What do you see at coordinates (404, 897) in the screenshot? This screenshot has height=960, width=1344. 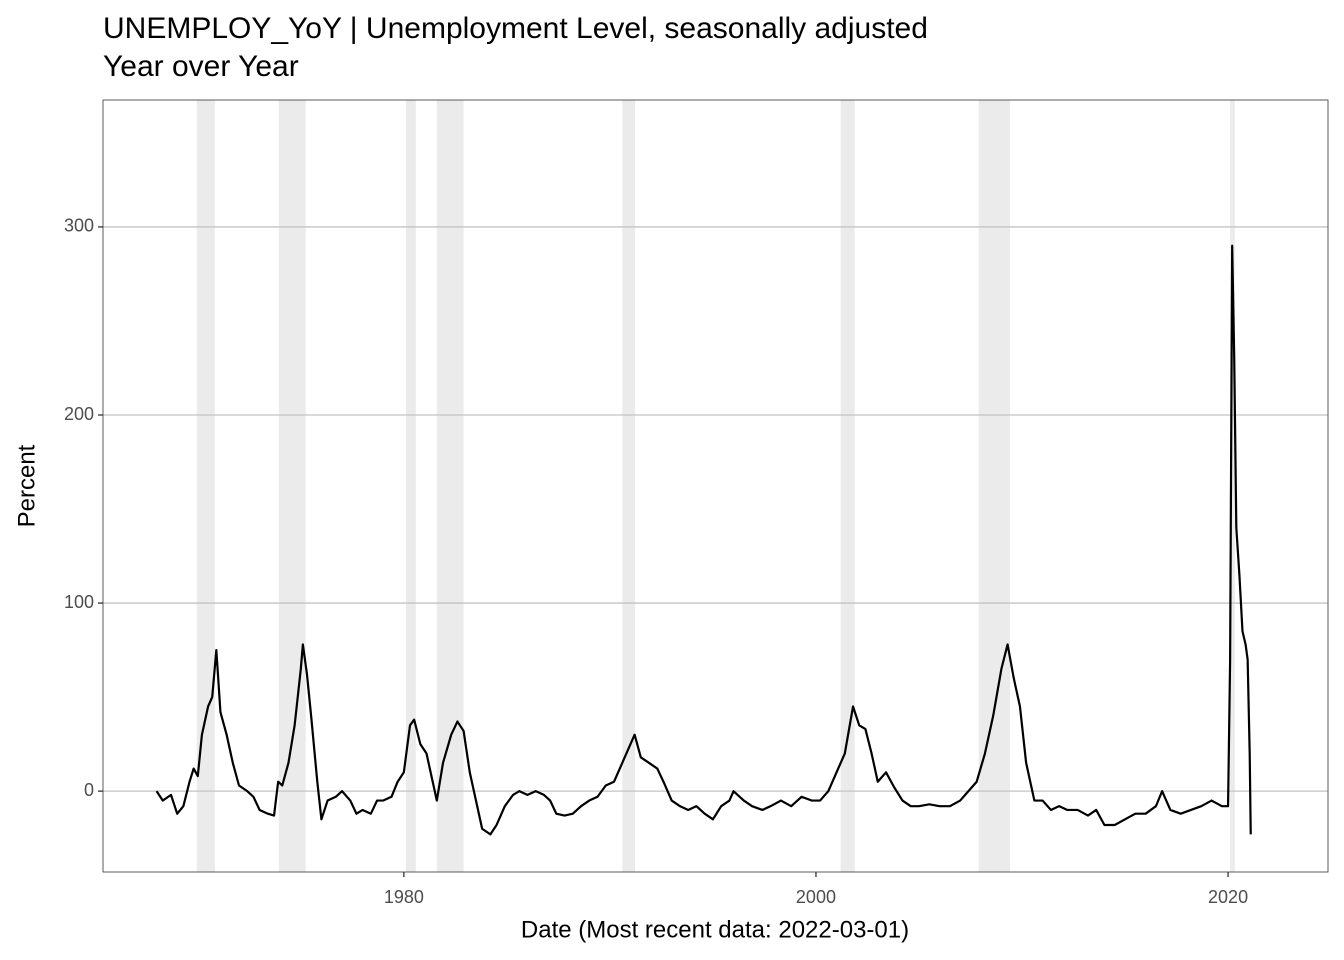 I see `x-tick-label: 1980` at bounding box center [404, 897].